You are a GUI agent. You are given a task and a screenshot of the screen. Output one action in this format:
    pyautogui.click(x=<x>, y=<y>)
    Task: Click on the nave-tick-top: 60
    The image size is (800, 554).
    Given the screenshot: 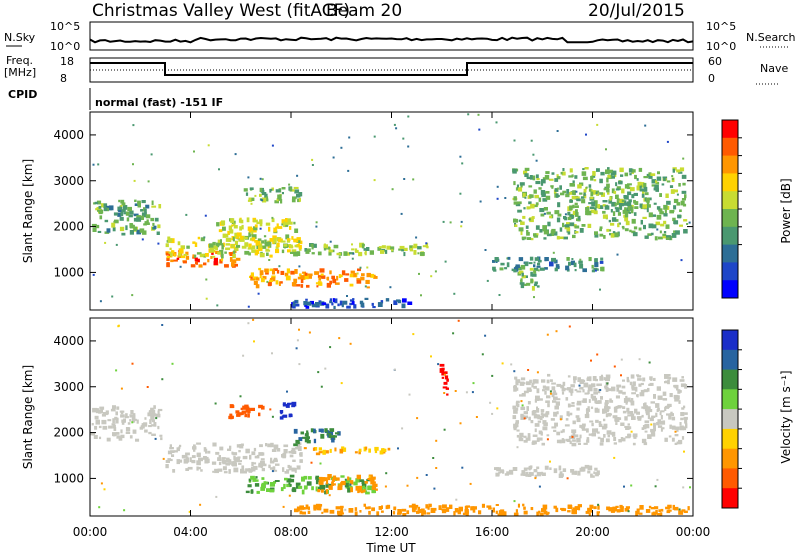 What is the action you would take?
    pyautogui.click(x=715, y=61)
    